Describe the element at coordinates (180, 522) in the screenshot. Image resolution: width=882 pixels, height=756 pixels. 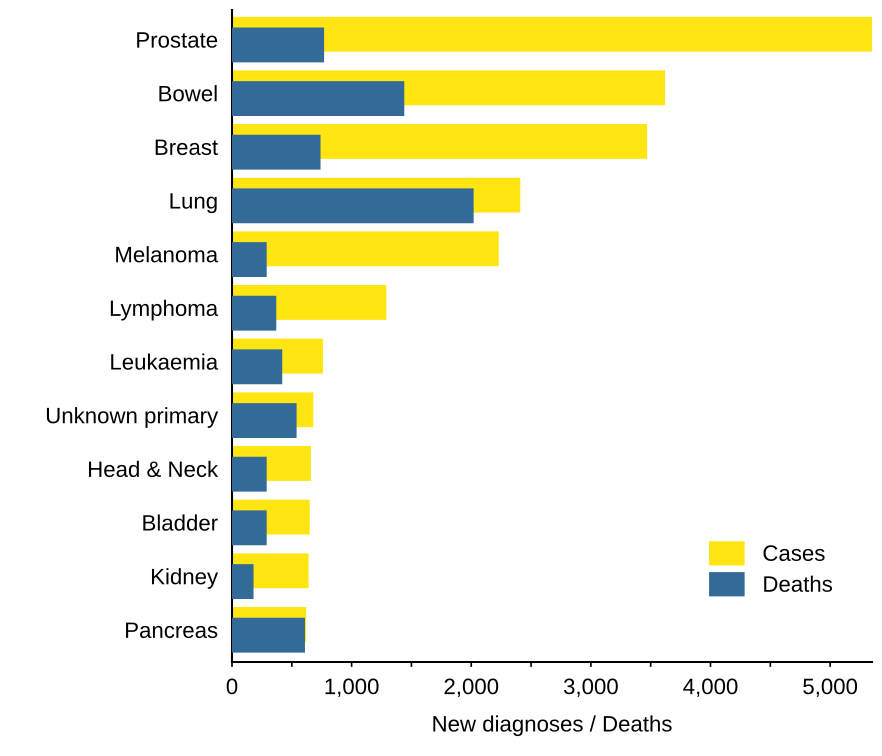
I see `y-tick-label: Bladder` at that location.